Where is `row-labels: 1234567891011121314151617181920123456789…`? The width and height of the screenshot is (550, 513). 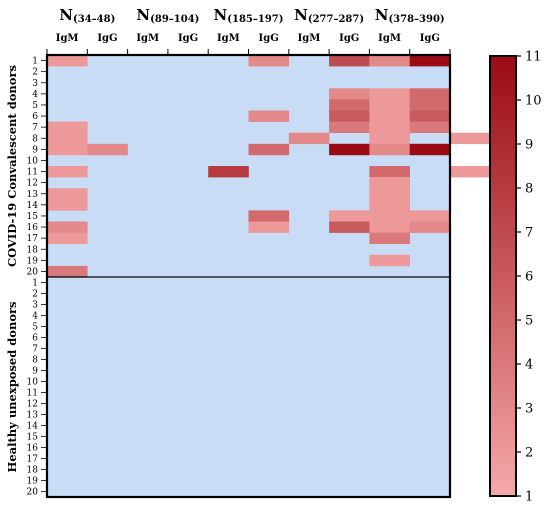
row-labels: 1234567891011121314151617181920123456789… is located at coordinates (37, 277).